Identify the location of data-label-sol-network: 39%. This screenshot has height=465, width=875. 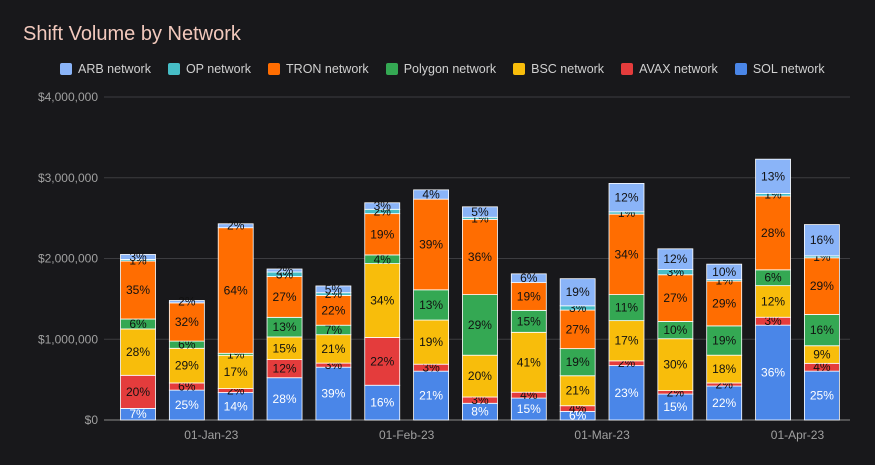
(333, 394).